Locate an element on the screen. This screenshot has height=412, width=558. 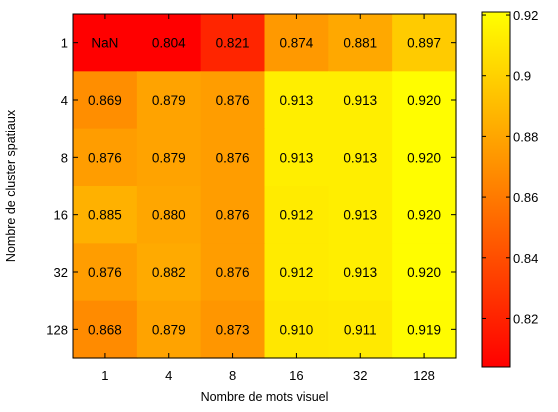
y-tick-label: 1 is located at coordinates (64, 43).